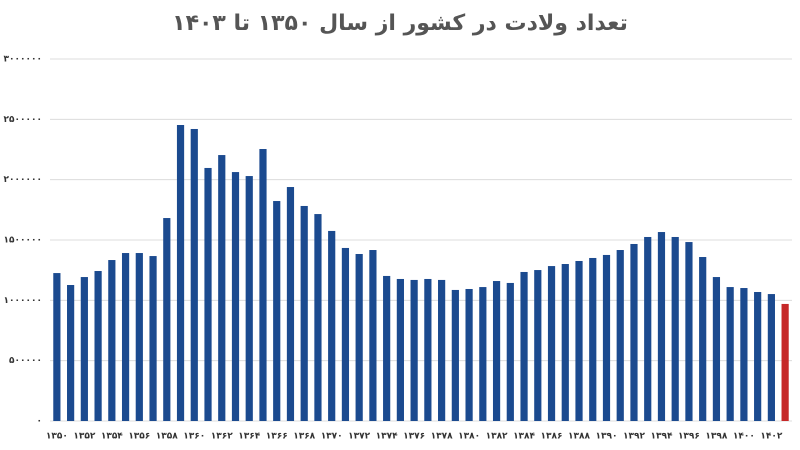 This screenshot has height=450, width=800. Describe the element at coordinates (277, 437) in the screenshot. I see `x-tick-label: ۱۳۶۶` at that location.